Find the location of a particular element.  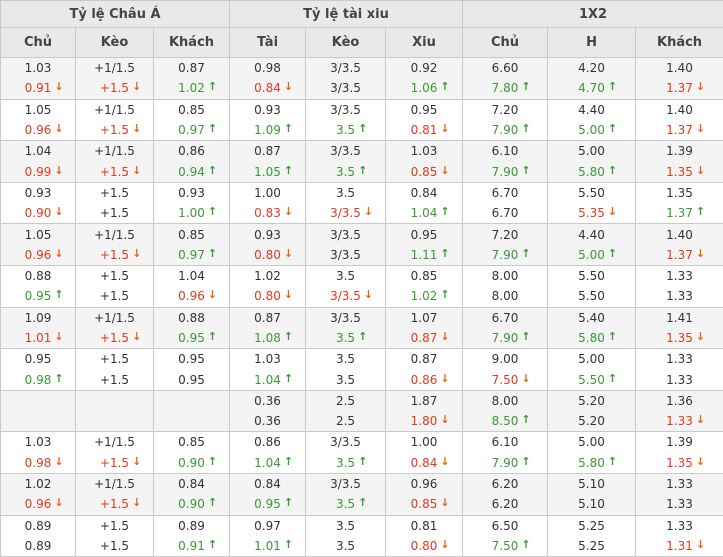

odds-value: 1.39 is located at coordinates (679, 442).